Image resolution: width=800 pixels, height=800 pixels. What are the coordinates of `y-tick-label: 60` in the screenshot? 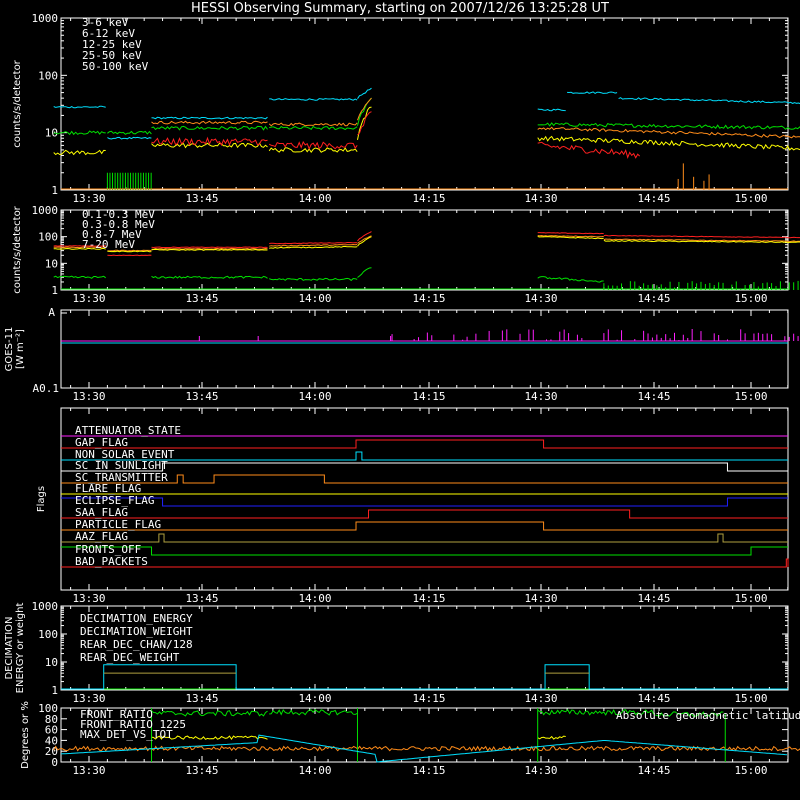 It's located at (51, 730).